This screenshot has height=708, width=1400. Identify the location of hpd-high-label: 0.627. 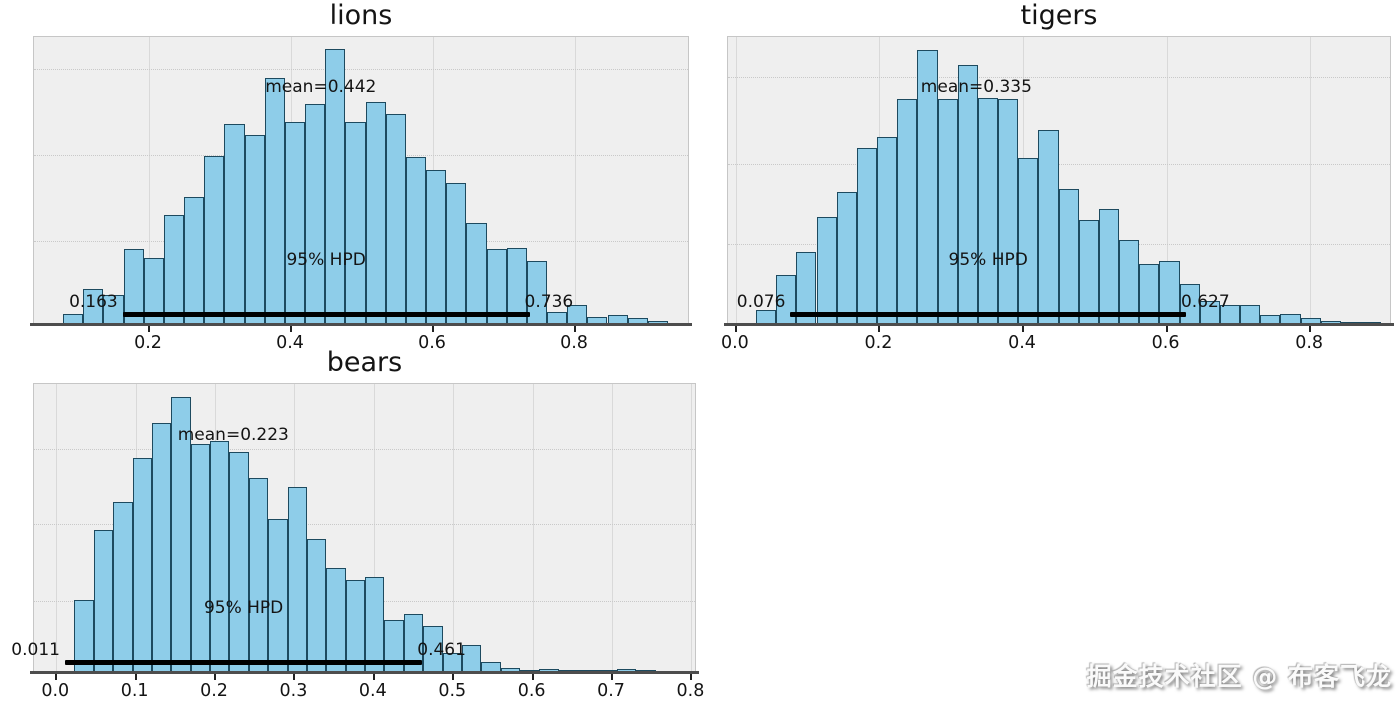
(1205, 301).